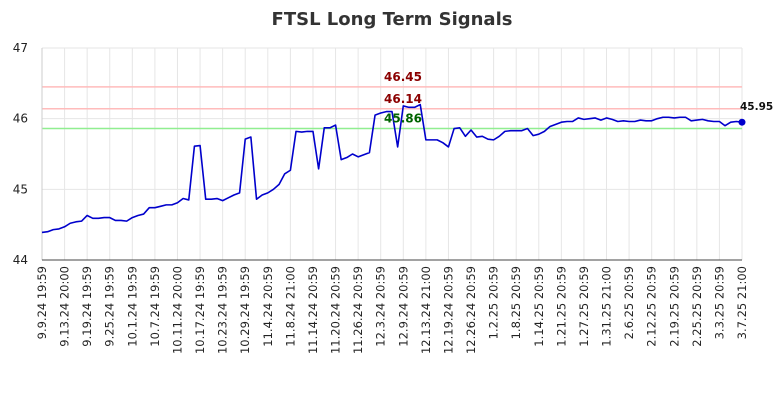  Describe the element at coordinates (403, 99) in the screenshot. I see `signal-label-46.14: 46.14` at that location.